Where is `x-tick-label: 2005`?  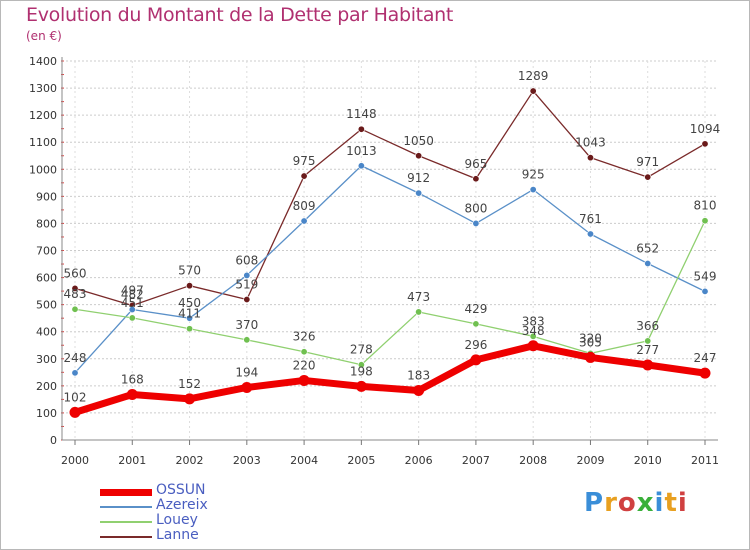
x-tick-label: 2005 is located at coordinates (361, 460).